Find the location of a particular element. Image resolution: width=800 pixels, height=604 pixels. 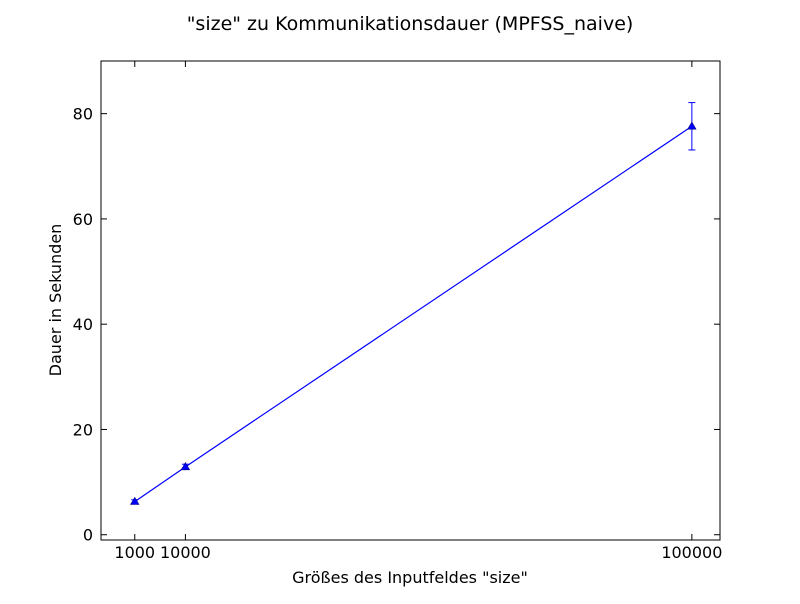

y-tick-label: 80 is located at coordinates (83, 114).